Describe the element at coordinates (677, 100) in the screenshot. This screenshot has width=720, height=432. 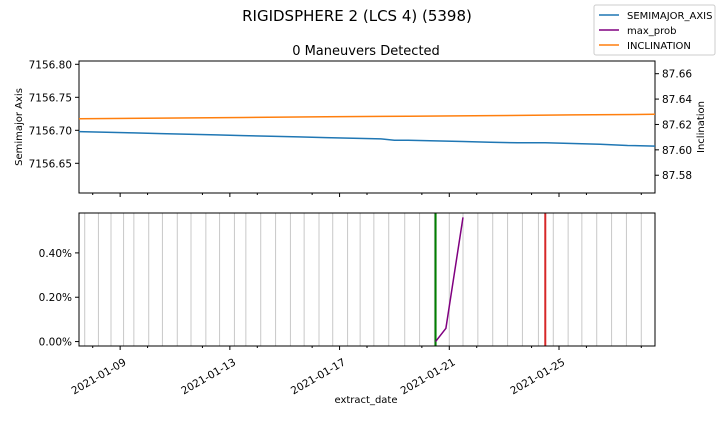
I see `y-tick-label-right: 87.64` at that location.